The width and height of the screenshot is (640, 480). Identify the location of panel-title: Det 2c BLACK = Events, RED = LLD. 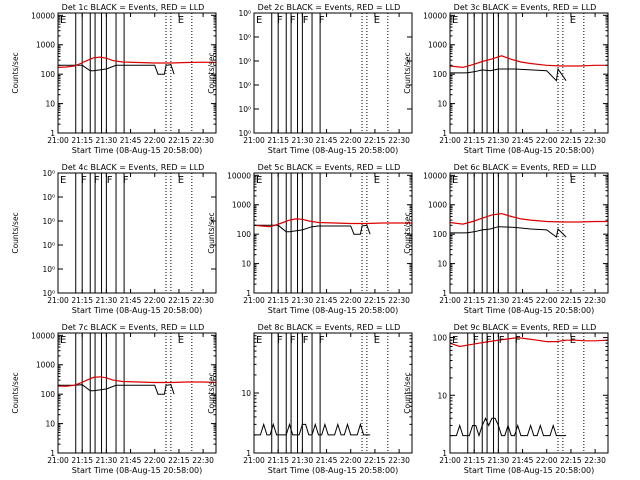
(329, 7).